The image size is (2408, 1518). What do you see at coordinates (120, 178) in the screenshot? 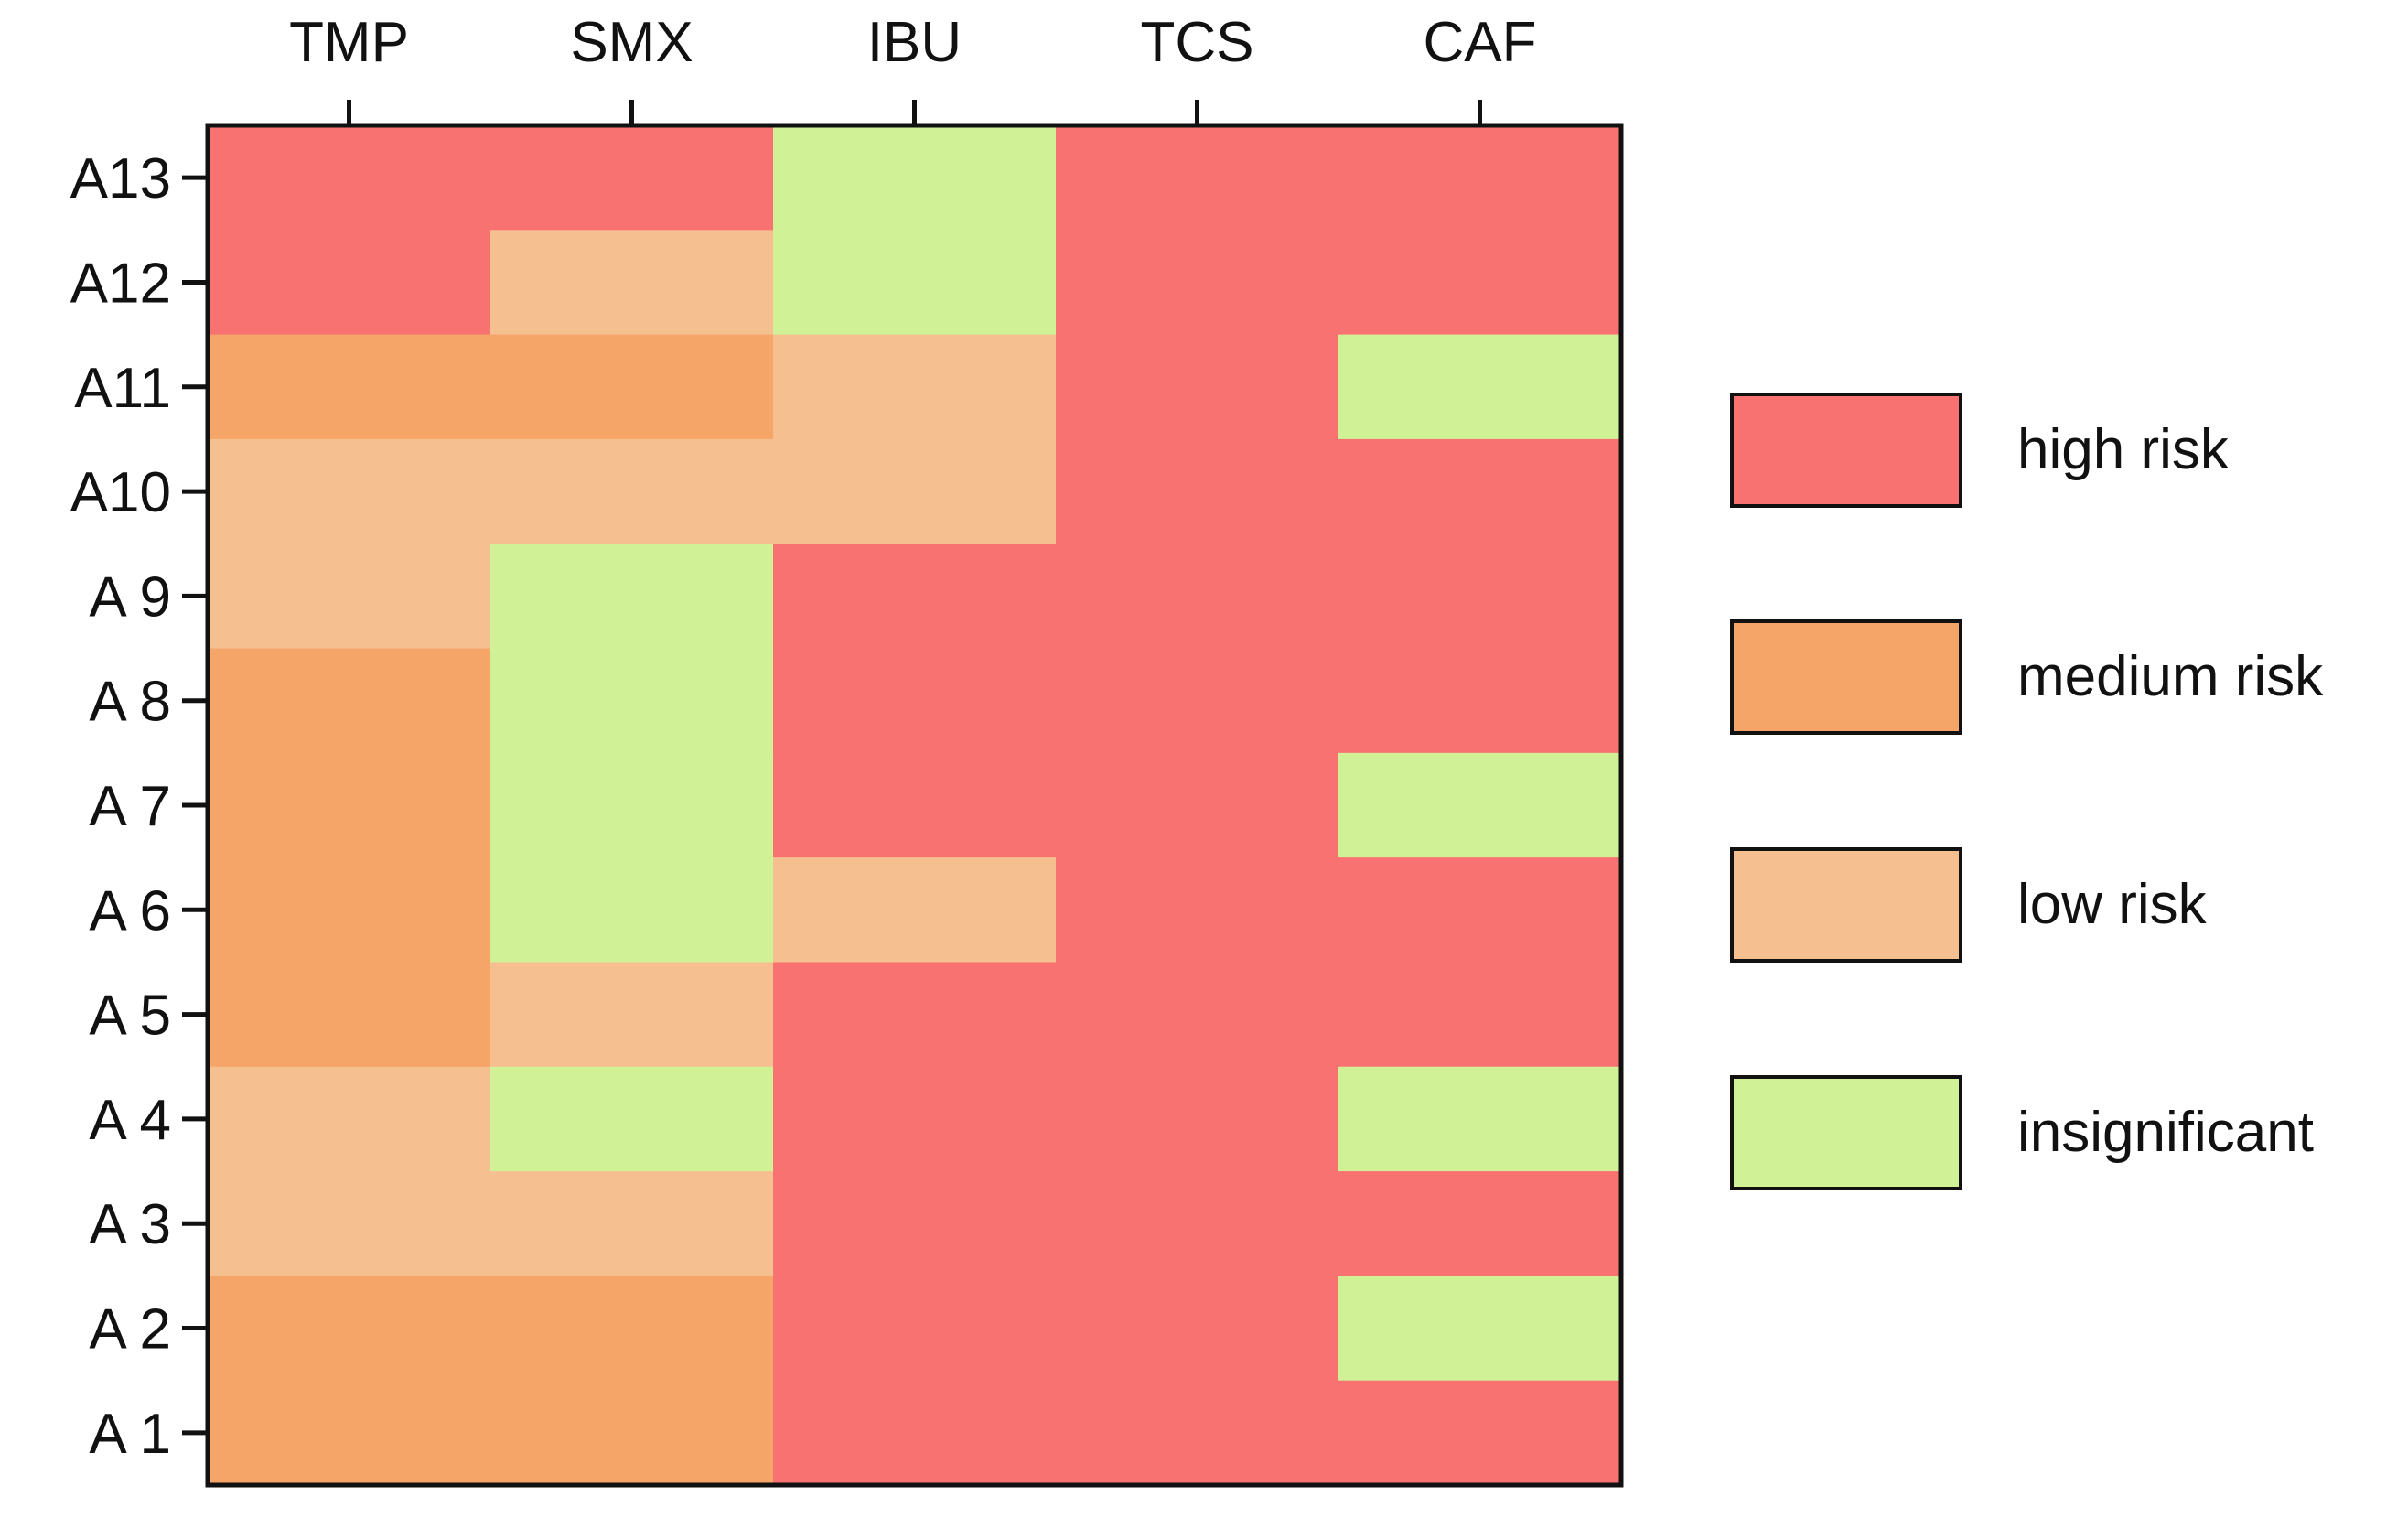
I see `y-tick-label: A13` at bounding box center [120, 178].